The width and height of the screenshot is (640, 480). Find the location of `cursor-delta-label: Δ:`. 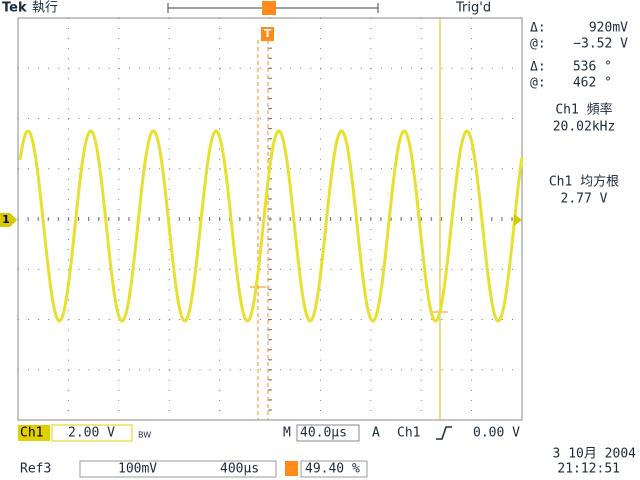

cursor-delta-label: Δ: is located at coordinates (538, 28).